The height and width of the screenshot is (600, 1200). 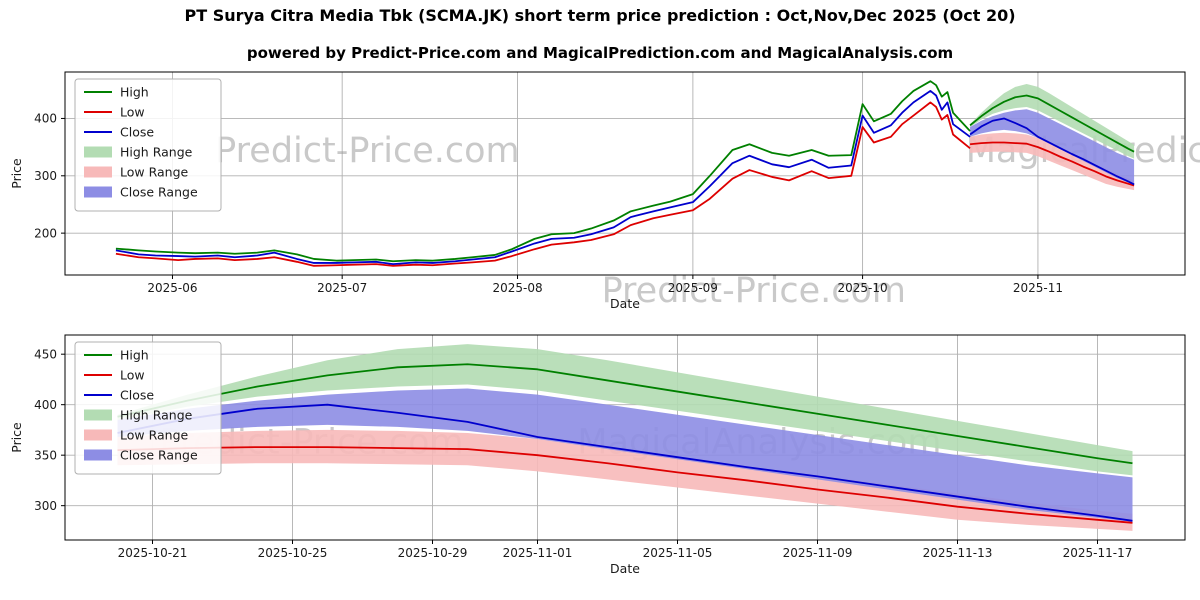 I want to click on high-range-band, so click(x=1052, y=121).